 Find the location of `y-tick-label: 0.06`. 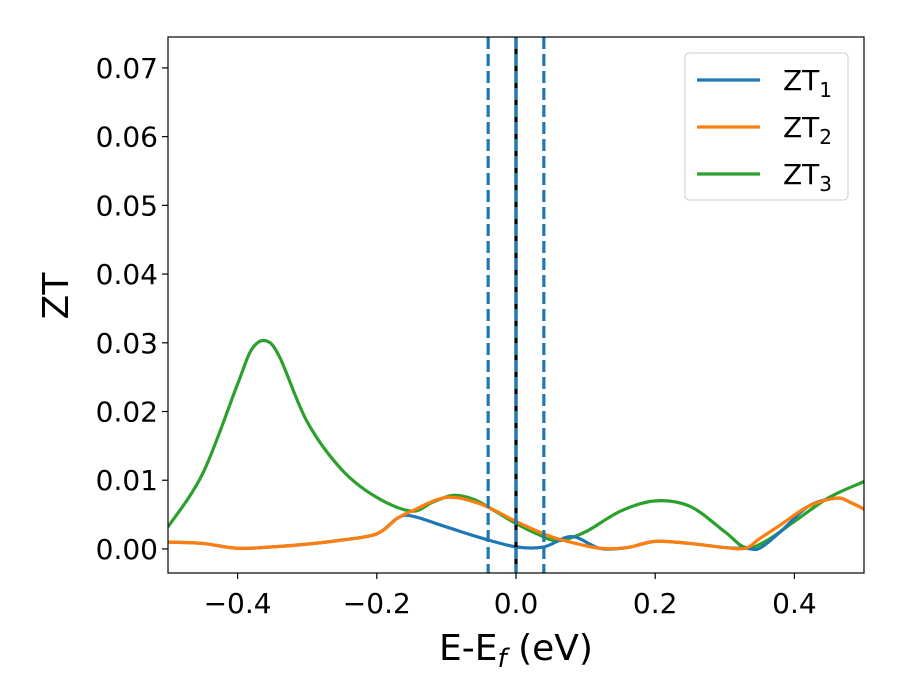

y-tick-label: 0.06 is located at coordinates (127, 137).